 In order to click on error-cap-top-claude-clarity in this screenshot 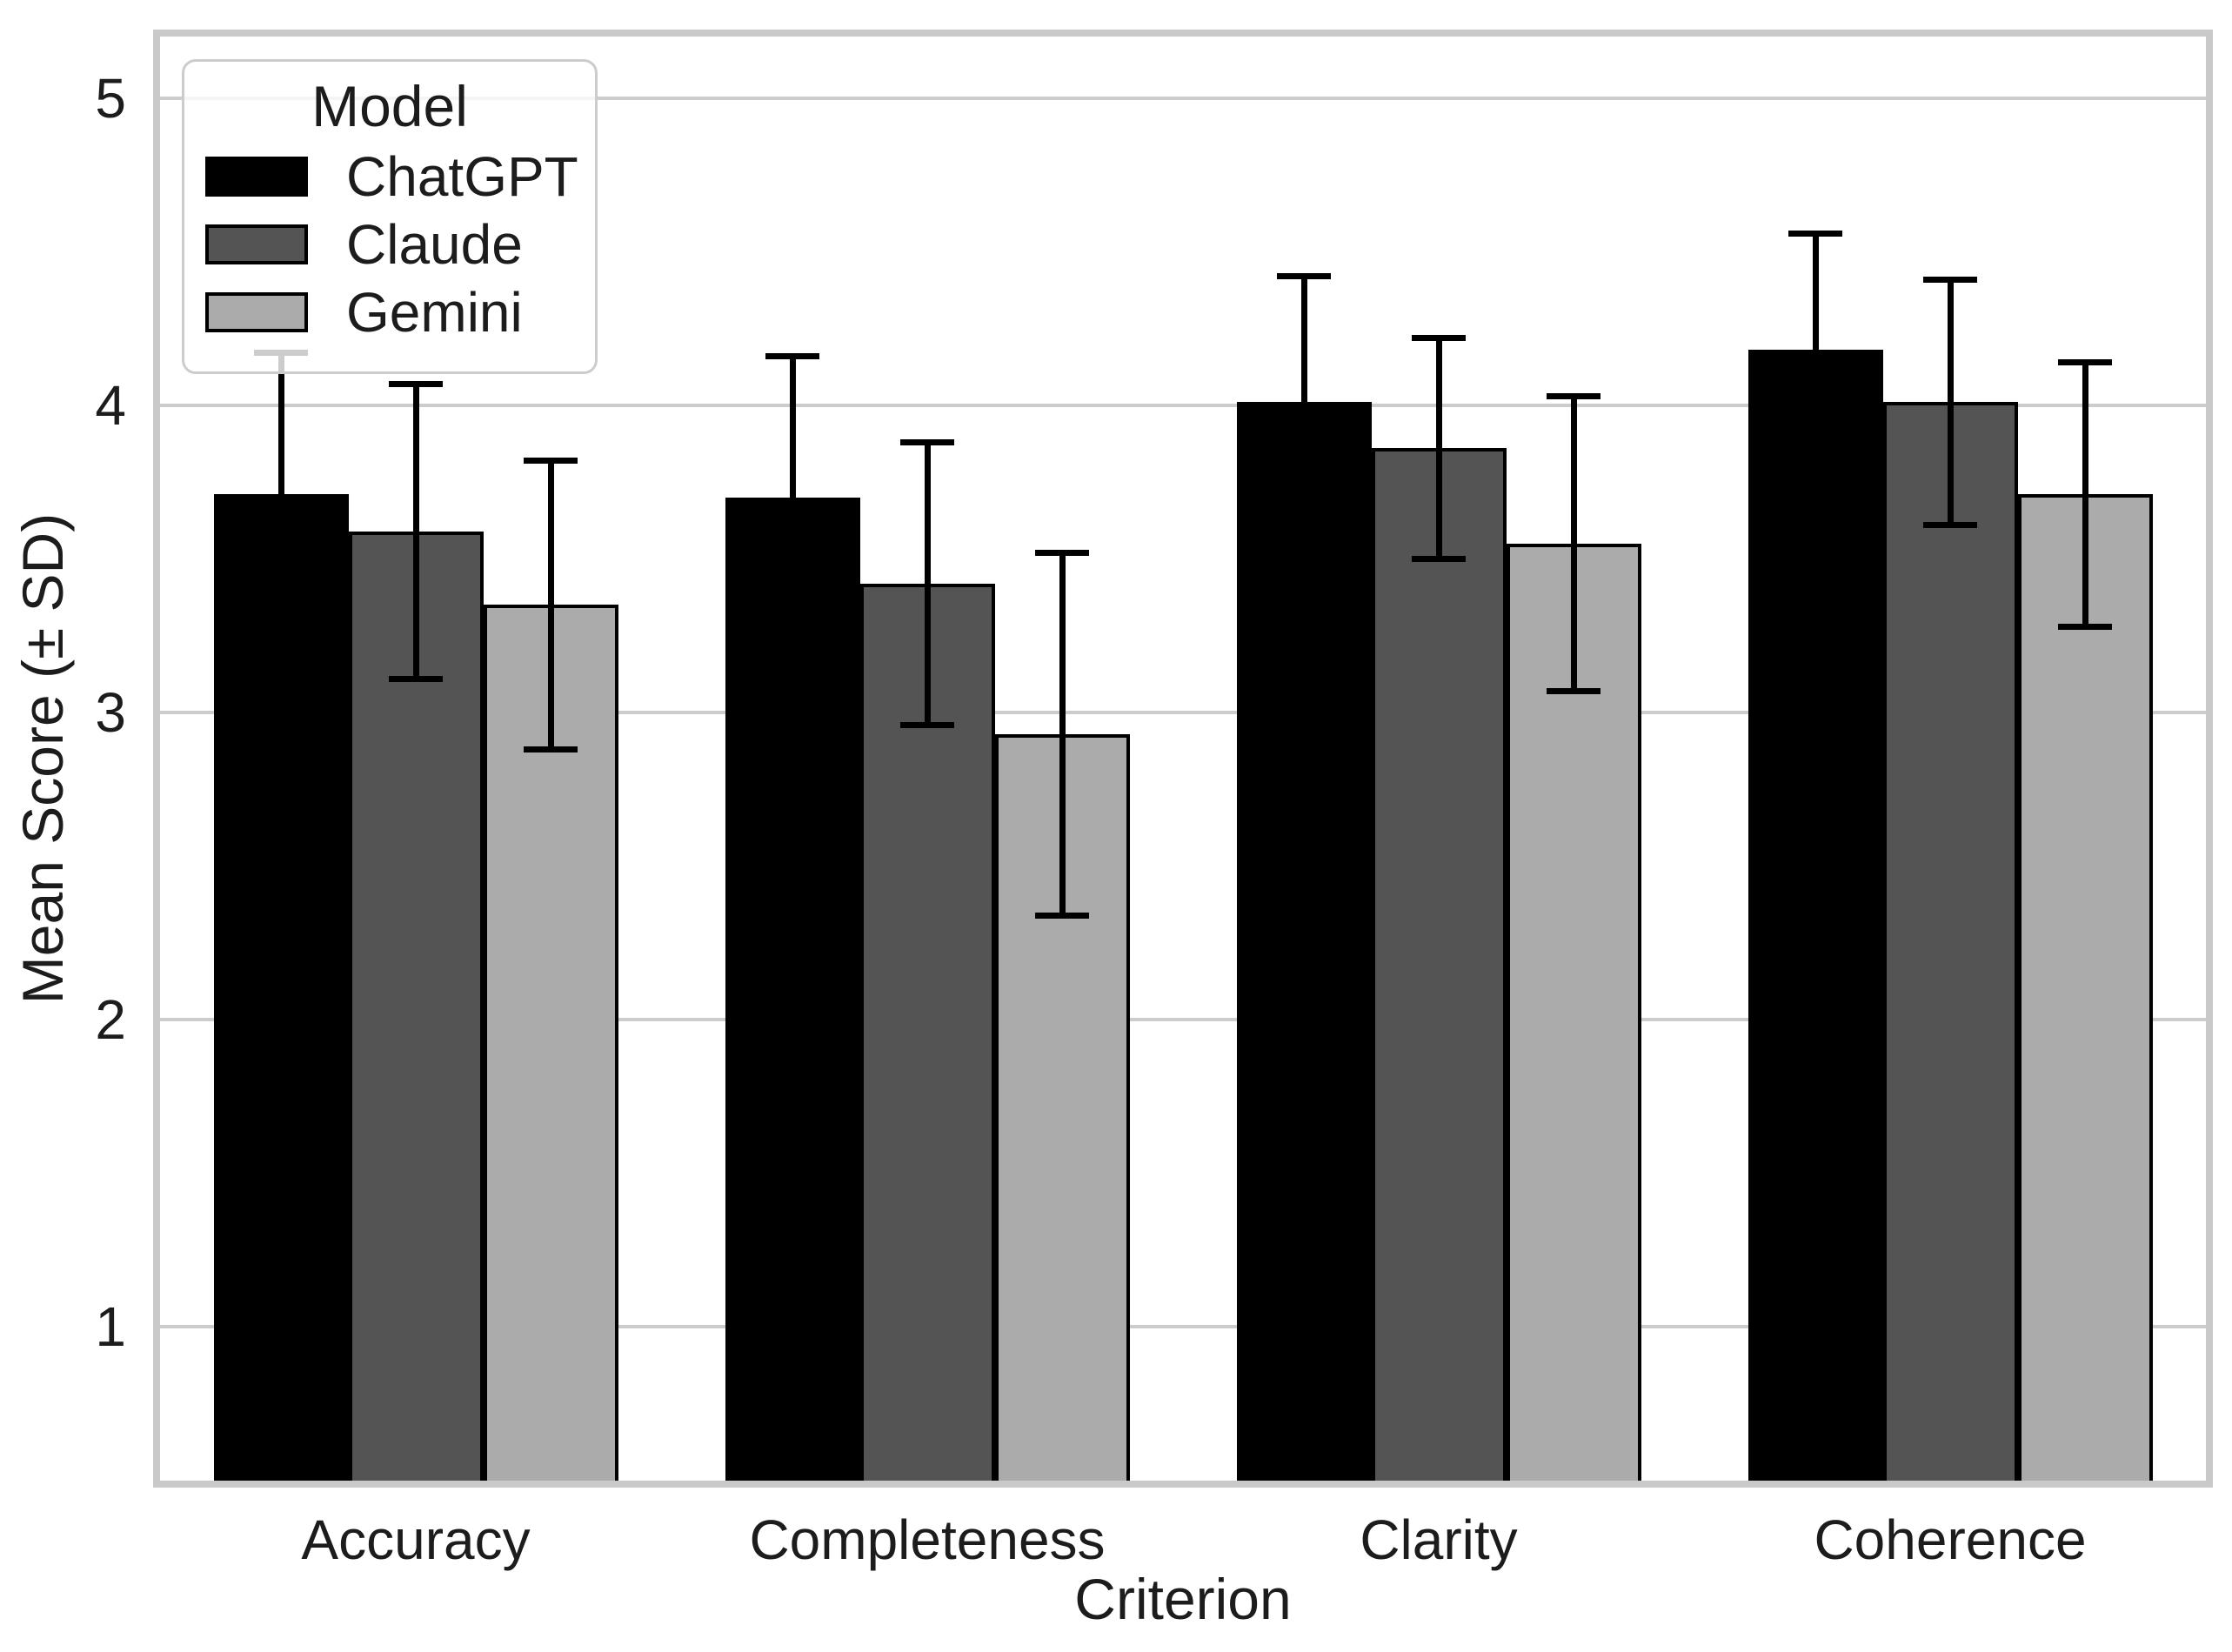, I will do `click(1439, 337)`.